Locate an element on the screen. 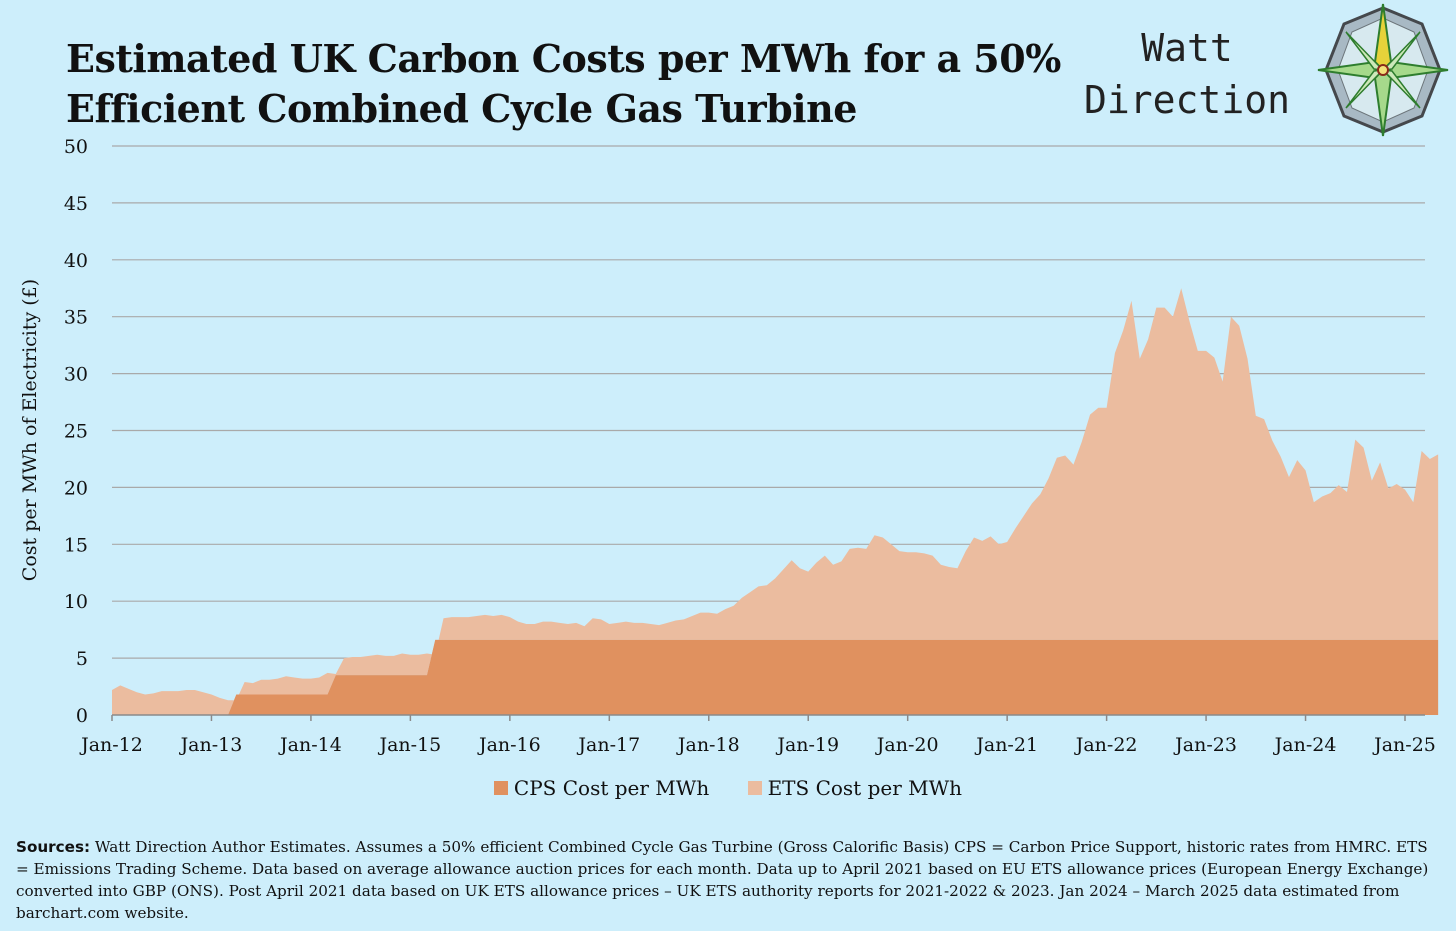 The height and width of the screenshot is (931, 1456). y-axis-label: Cost per MWh of Electricity (£) is located at coordinates (30, 430).